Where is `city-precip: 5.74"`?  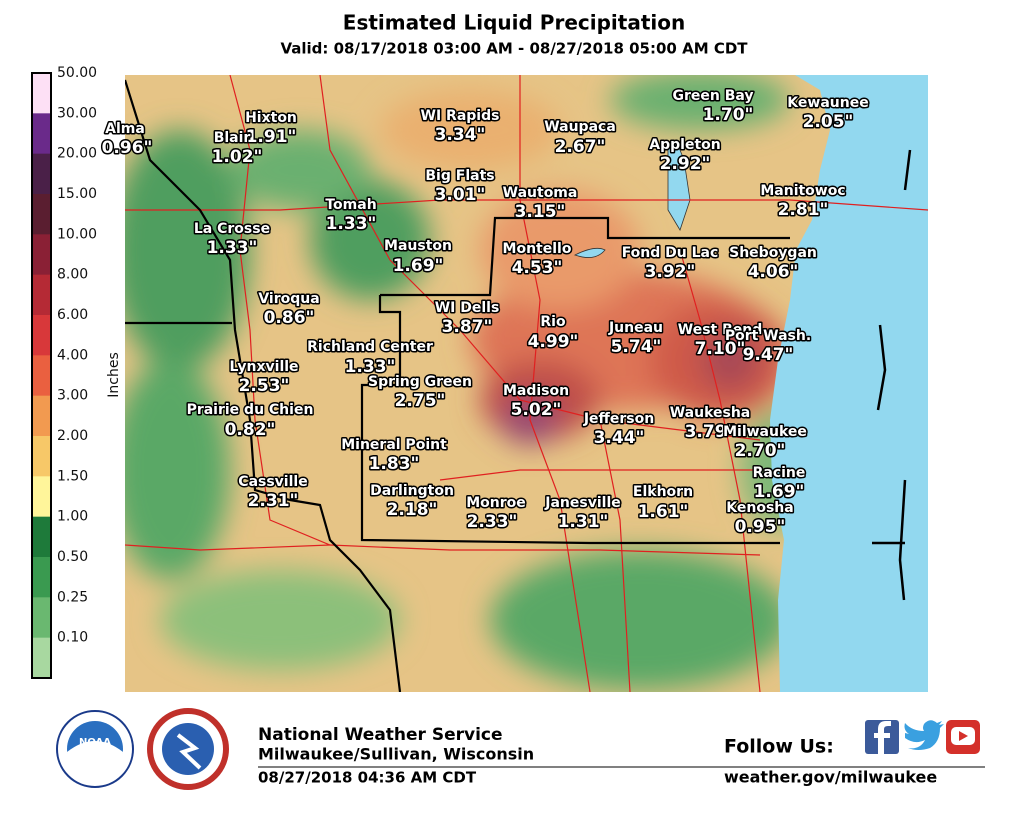
city-precip: 5.74" is located at coordinates (636, 347).